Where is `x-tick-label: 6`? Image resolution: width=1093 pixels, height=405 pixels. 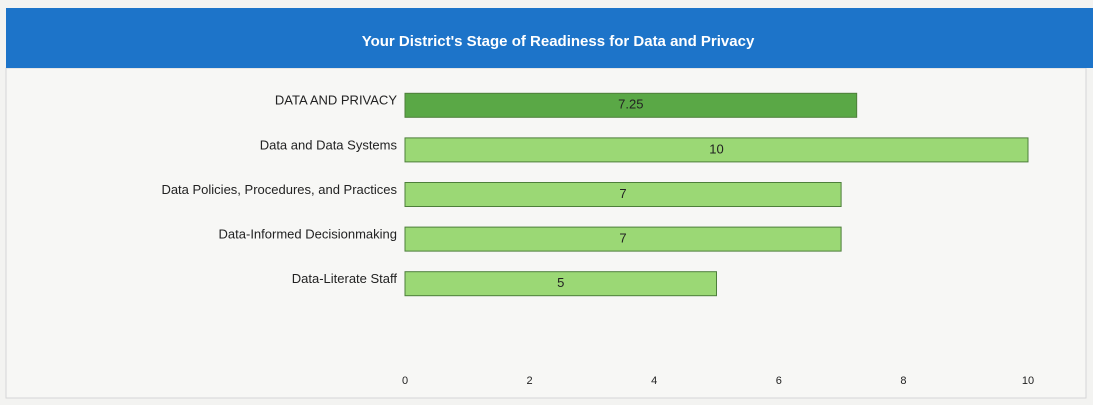
x-tick-label: 6 is located at coordinates (779, 381).